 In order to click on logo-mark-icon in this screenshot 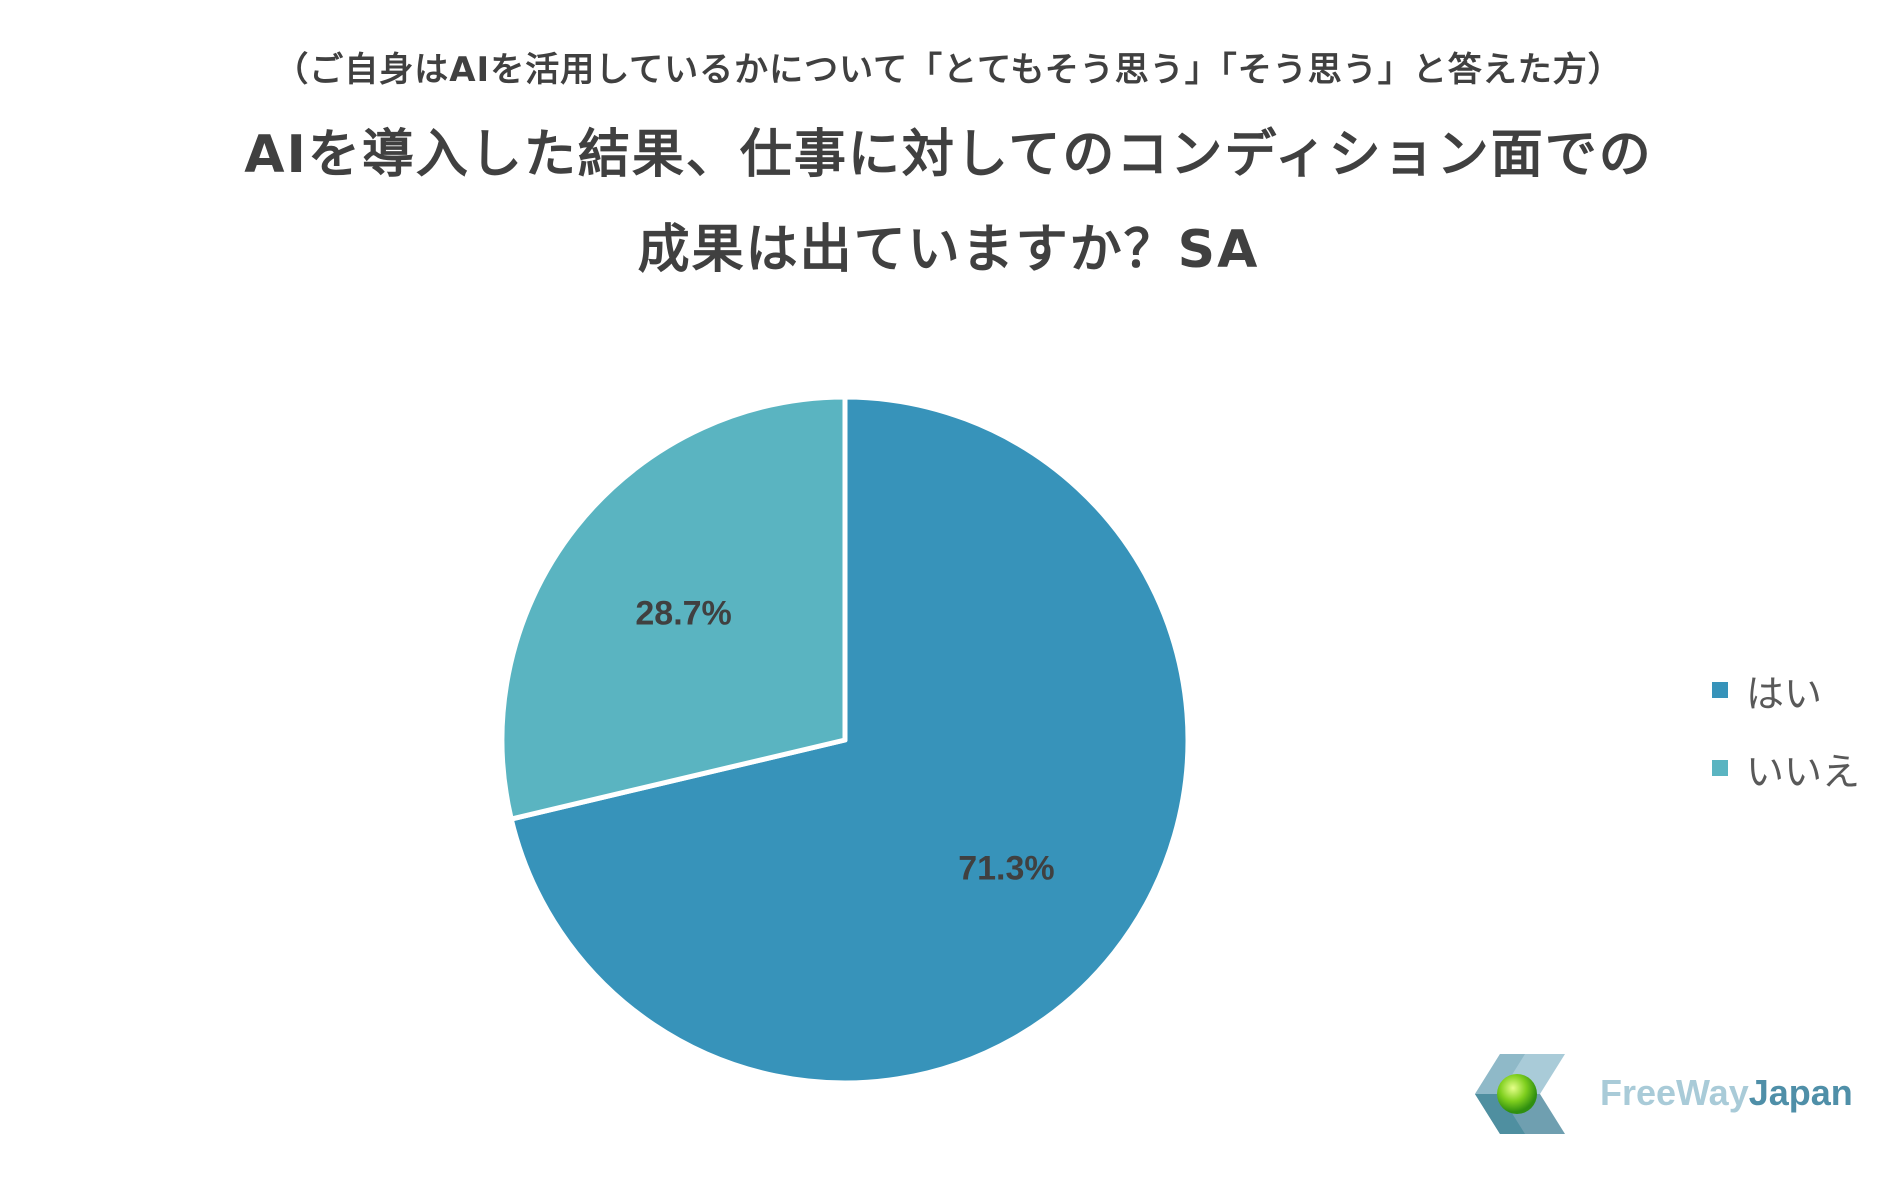, I will do `click(1520, 1094)`.